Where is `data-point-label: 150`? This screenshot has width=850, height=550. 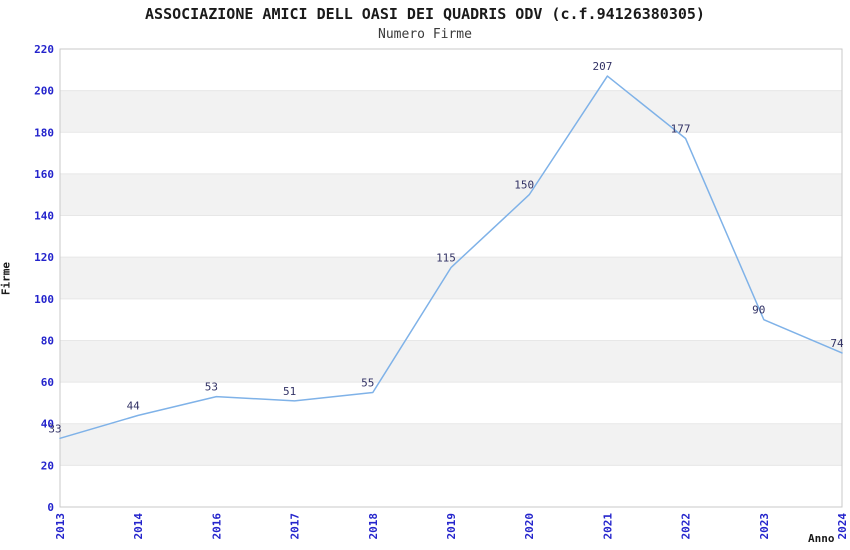
data-point-label: 150 is located at coordinates (524, 185).